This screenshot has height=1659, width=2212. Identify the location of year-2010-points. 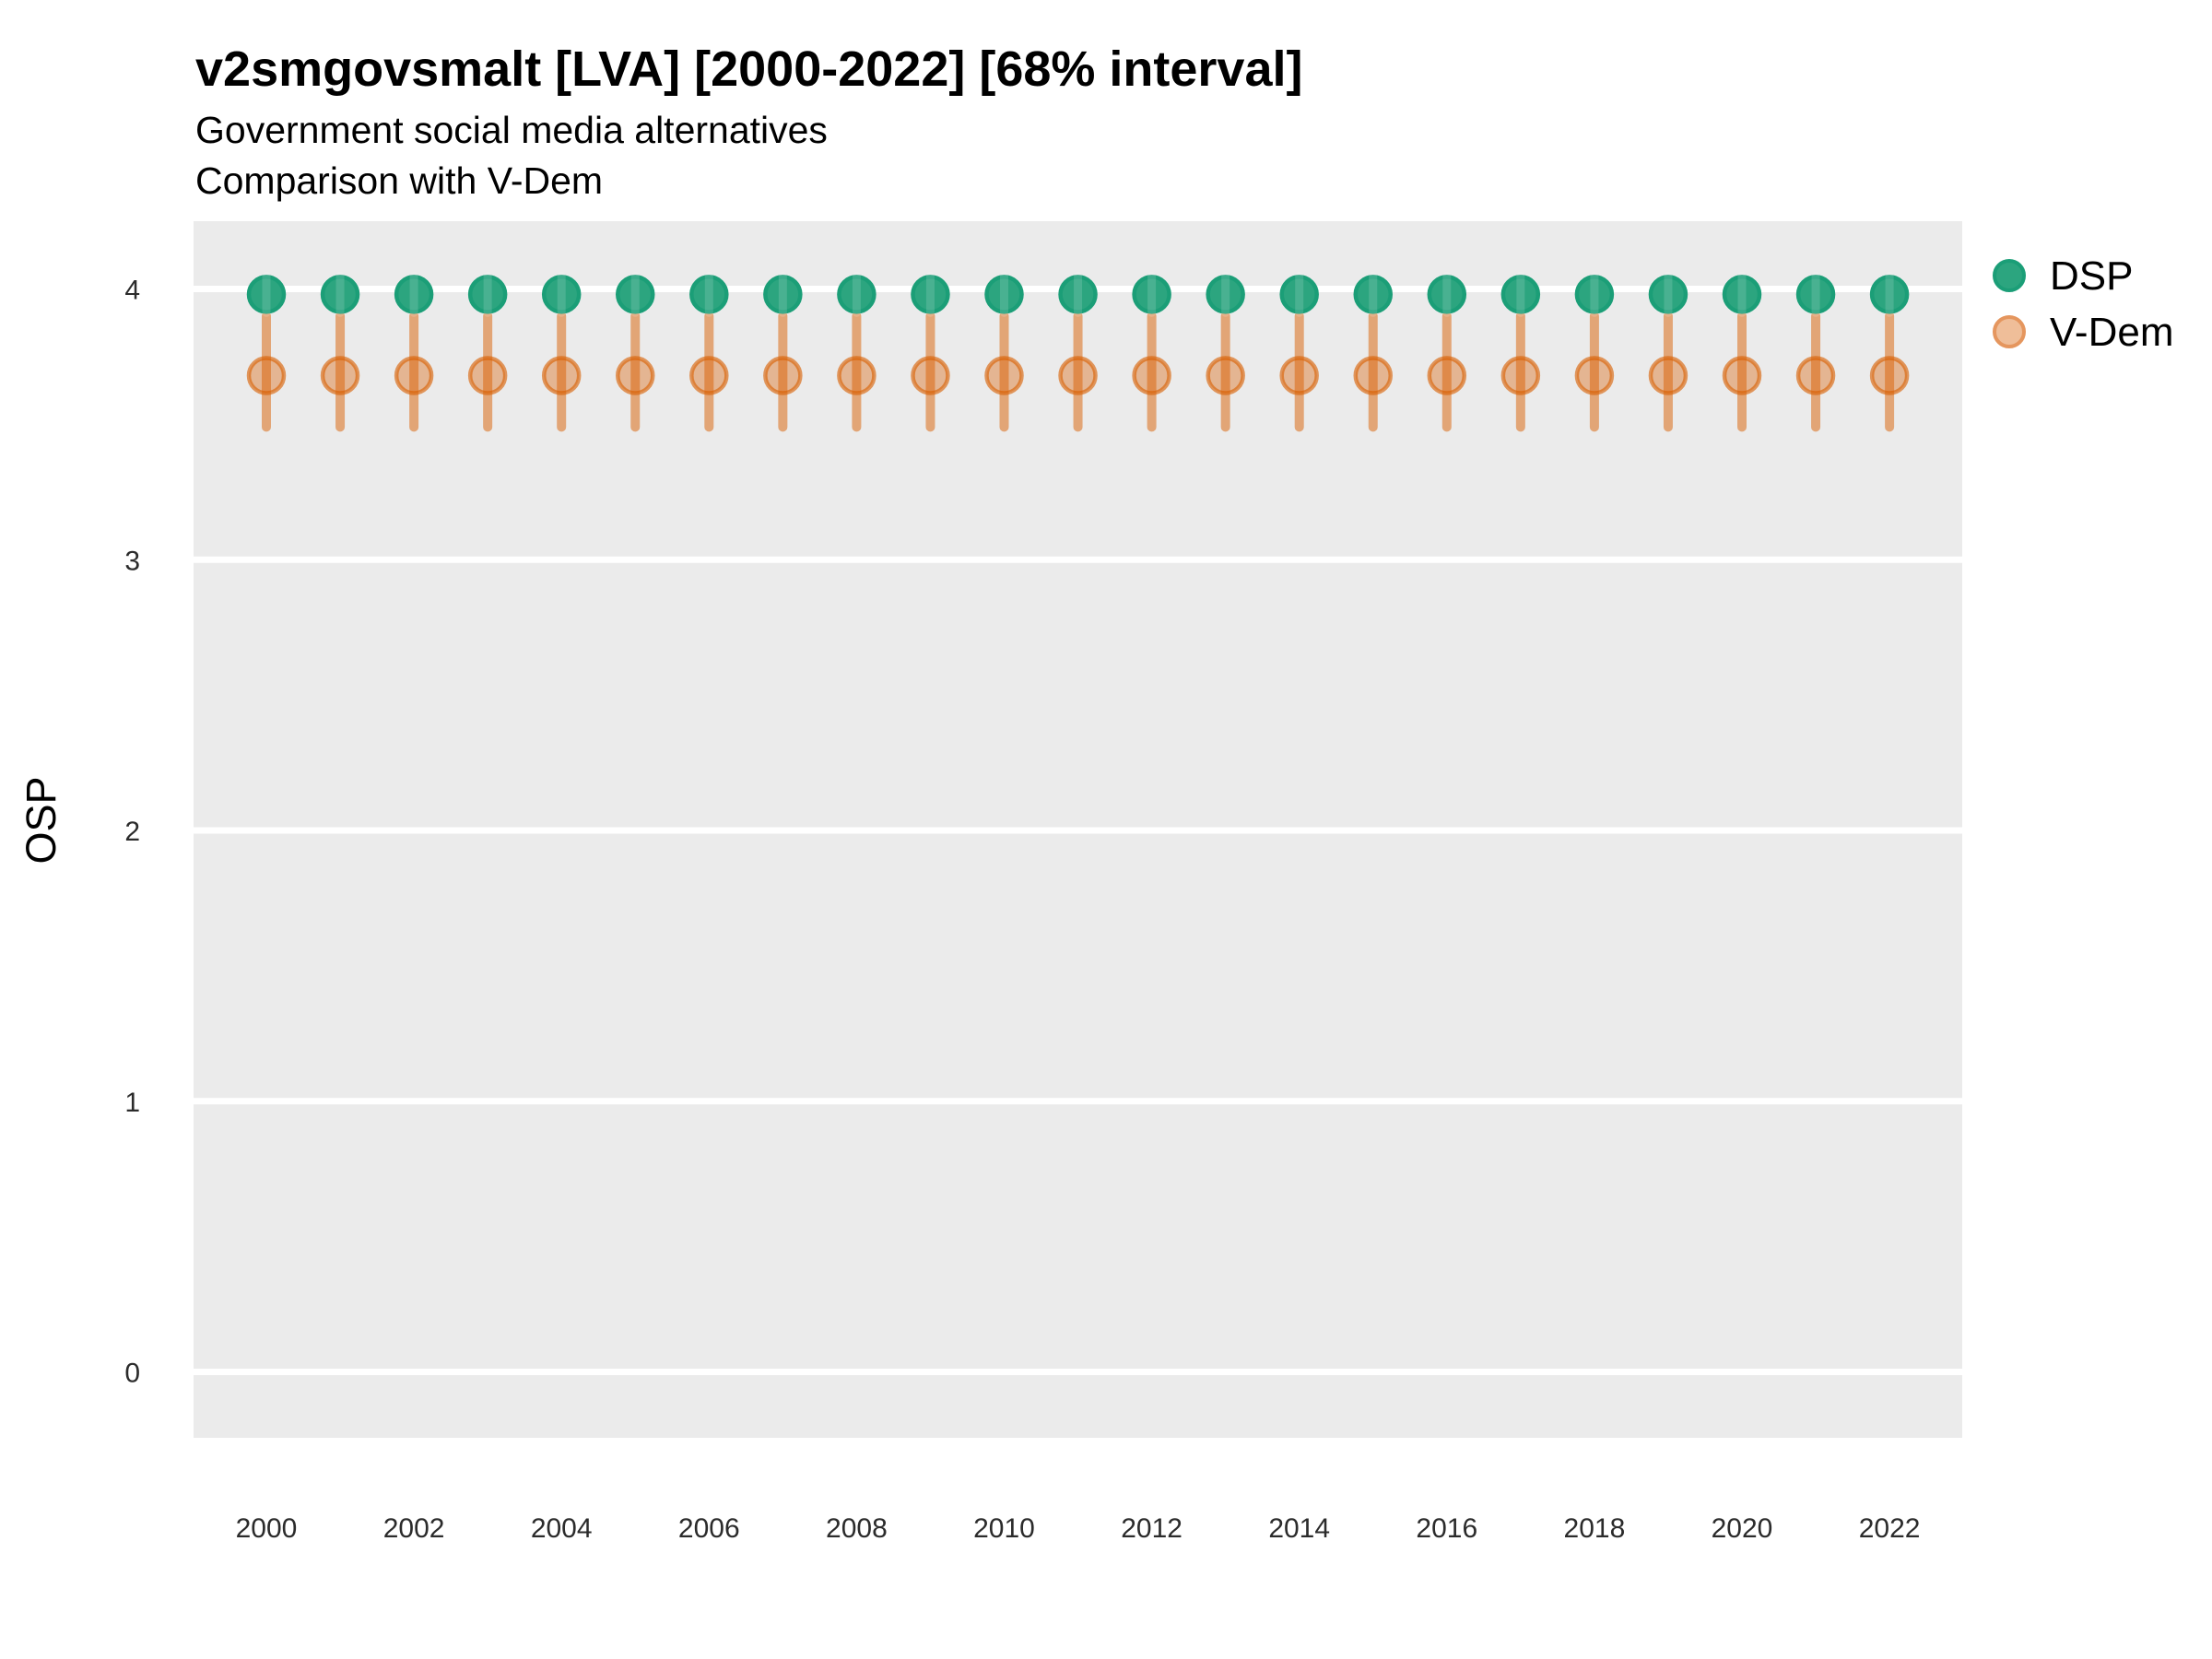
(1004, 351).